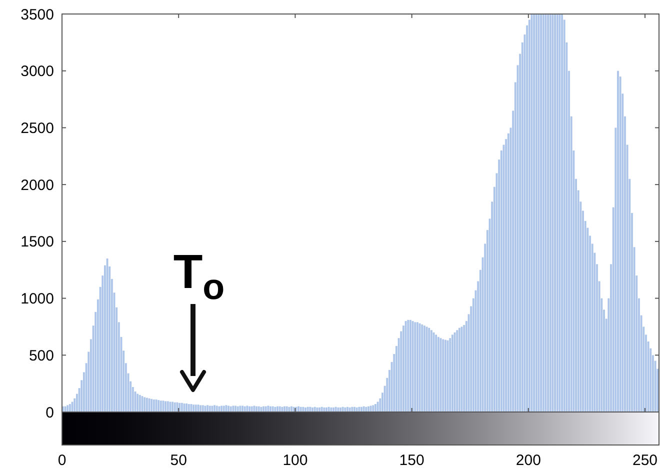 This screenshot has width=665, height=470. I want to click on y-tick-label: 1500, so click(37, 242).